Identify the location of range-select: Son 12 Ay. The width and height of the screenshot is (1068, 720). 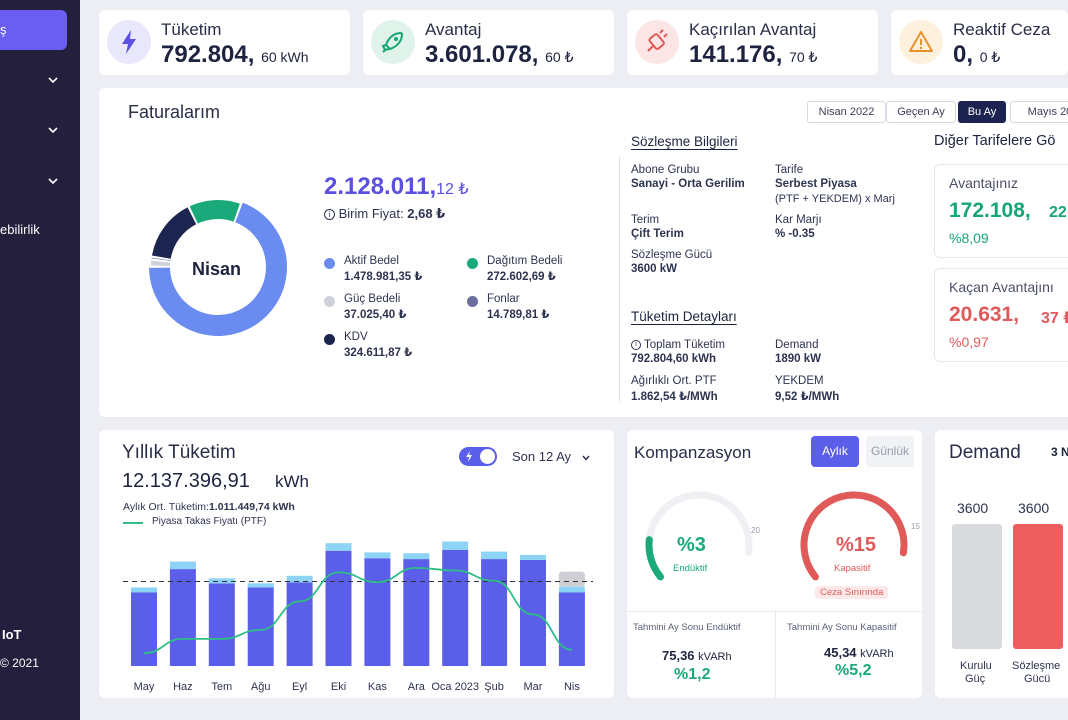
(551, 456).